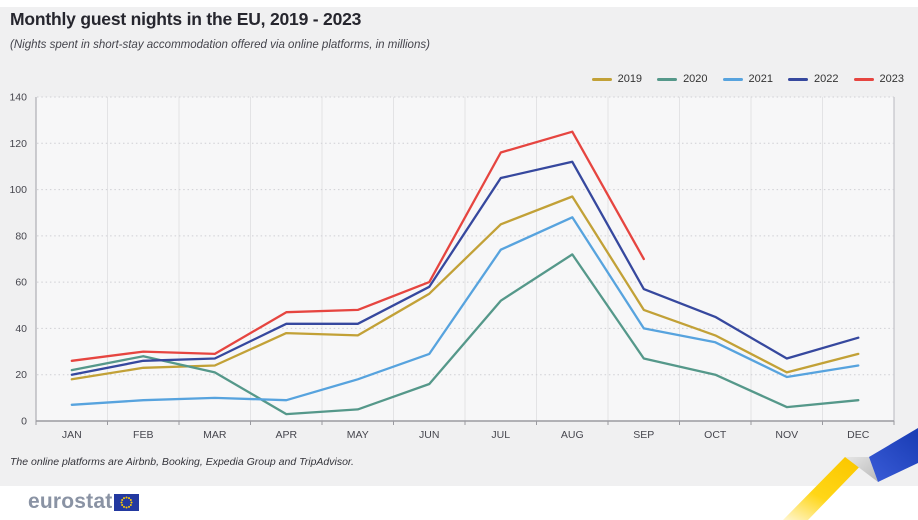 This screenshot has width=918, height=520. What do you see at coordinates (667, 79) in the screenshot?
I see `legend-swatch-2020-icon` at bounding box center [667, 79].